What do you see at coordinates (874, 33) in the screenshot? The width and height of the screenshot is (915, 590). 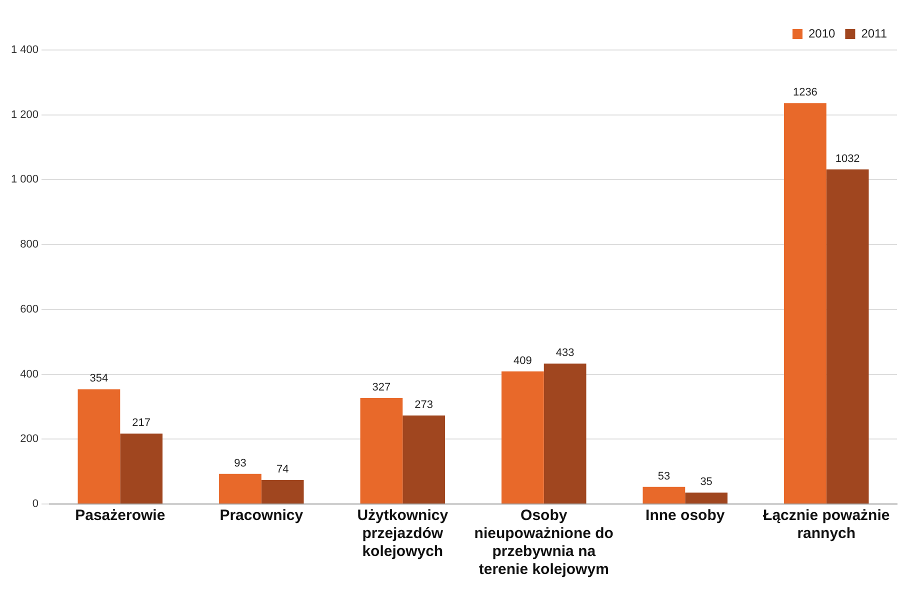 I see `legend-label: 2011` at bounding box center [874, 33].